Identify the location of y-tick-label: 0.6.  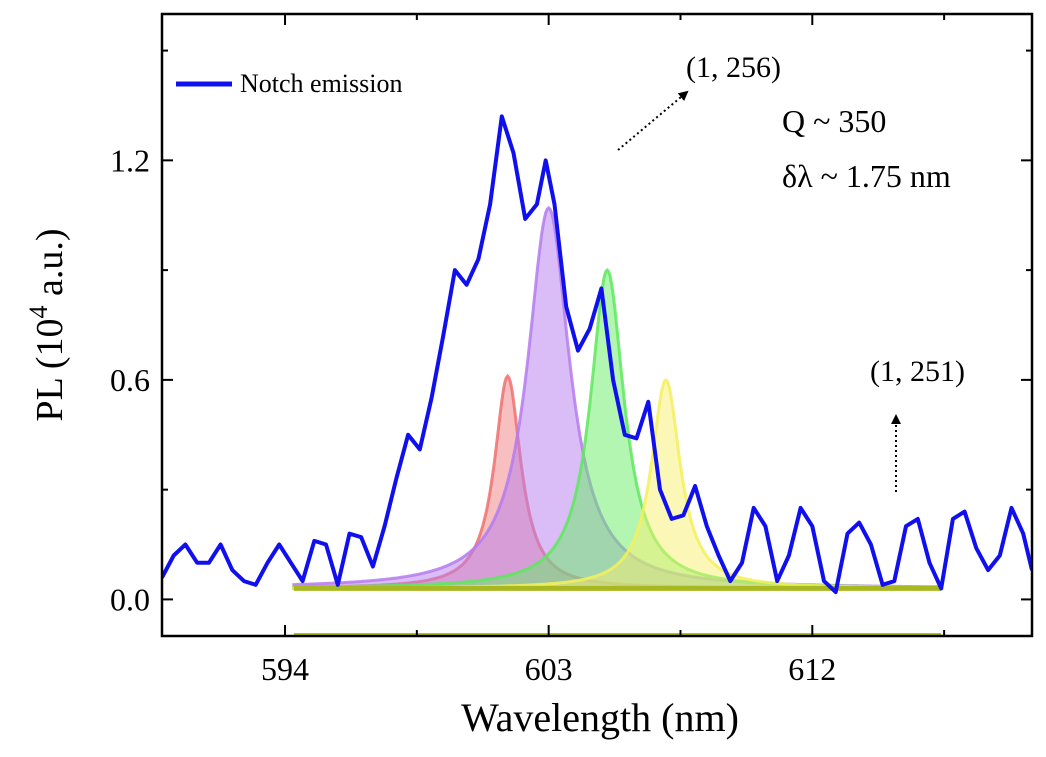
(130, 380).